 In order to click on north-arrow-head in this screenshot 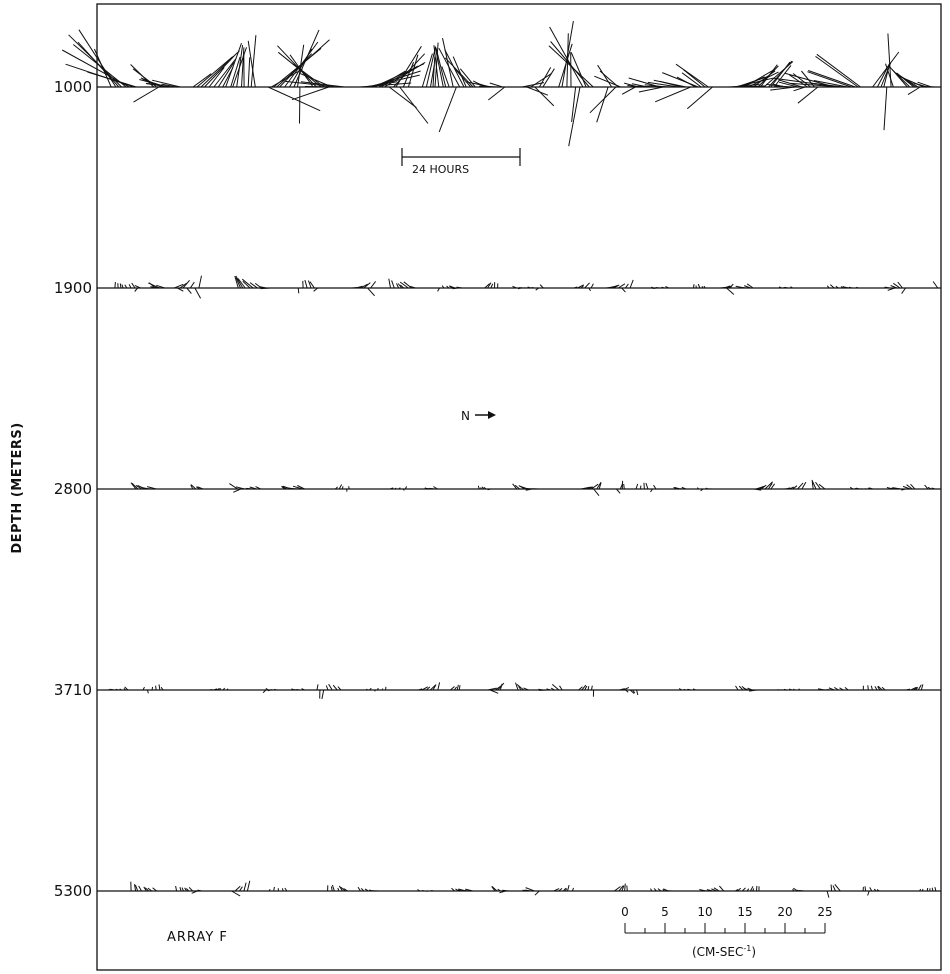, I will do `click(492, 415)`.